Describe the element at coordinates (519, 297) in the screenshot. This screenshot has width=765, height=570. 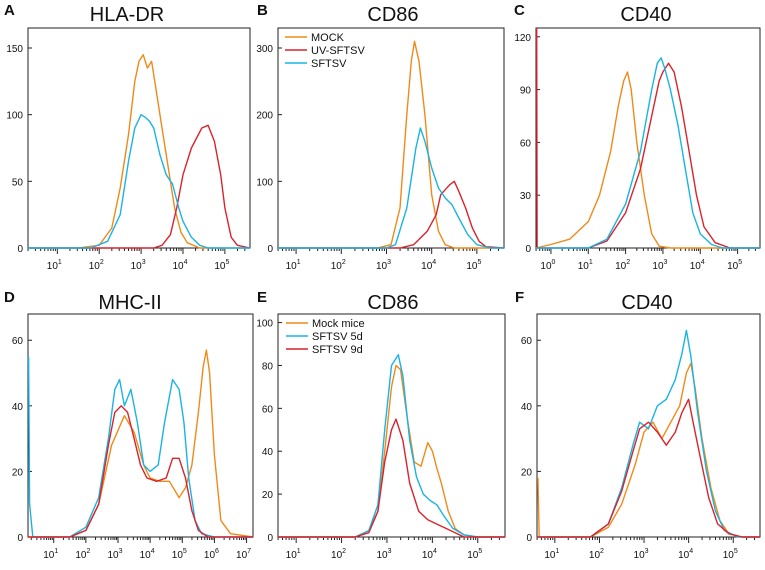
I see `panel-letter: F` at that location.